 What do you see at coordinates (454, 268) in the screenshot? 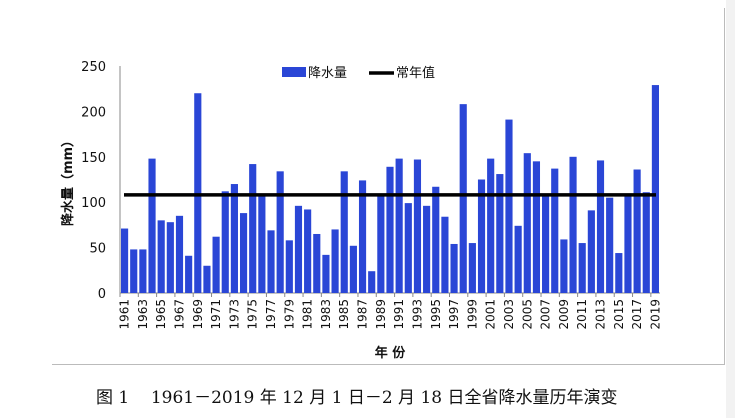
I see `bar-1997` at bounding box center [454, 268].